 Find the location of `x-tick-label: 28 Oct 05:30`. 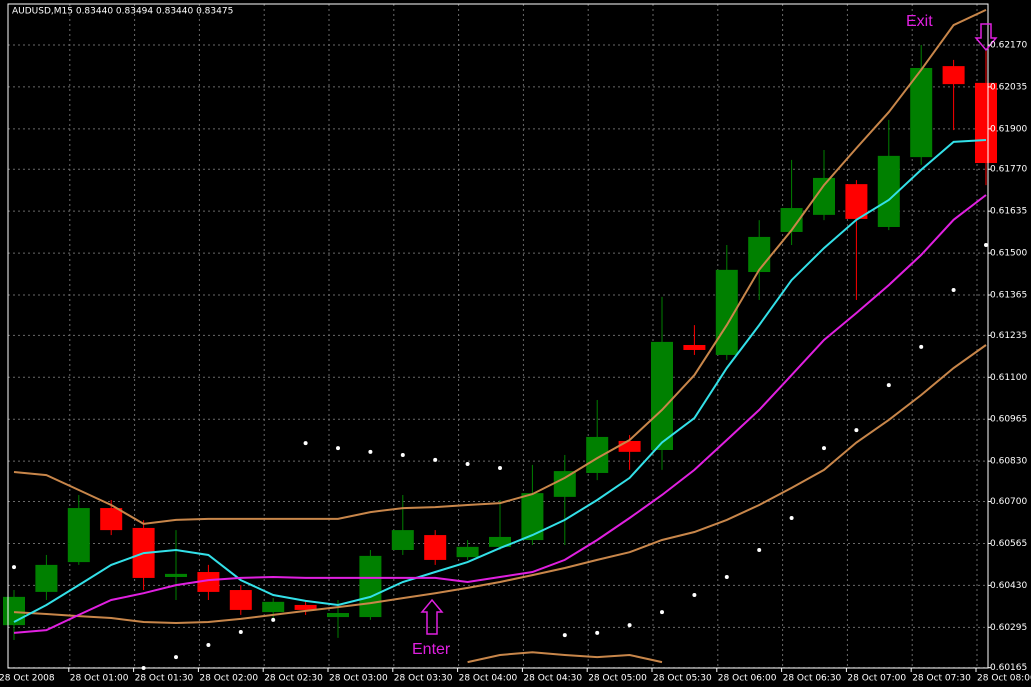

x-tick-label: 28 Oct 05:30 is located at coordinates (682, 679).